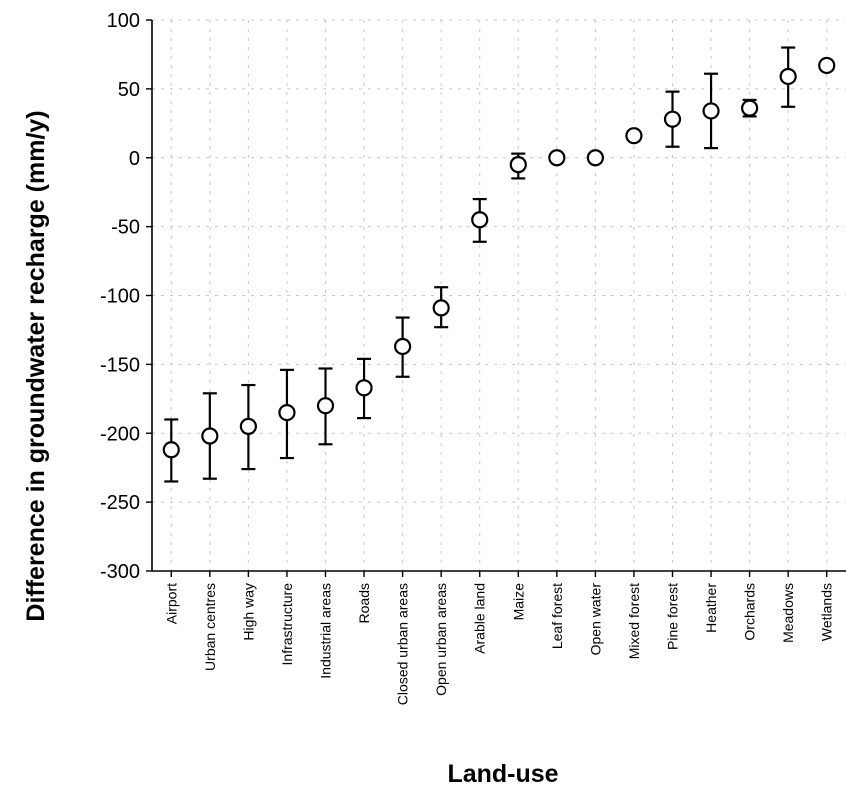 The width and height of the screenshot is (846, 793). What do you see at coordinates (502, 774) in the screenshot?
I see `x-axis-title: Land-use` at bounding box center [502, 774].